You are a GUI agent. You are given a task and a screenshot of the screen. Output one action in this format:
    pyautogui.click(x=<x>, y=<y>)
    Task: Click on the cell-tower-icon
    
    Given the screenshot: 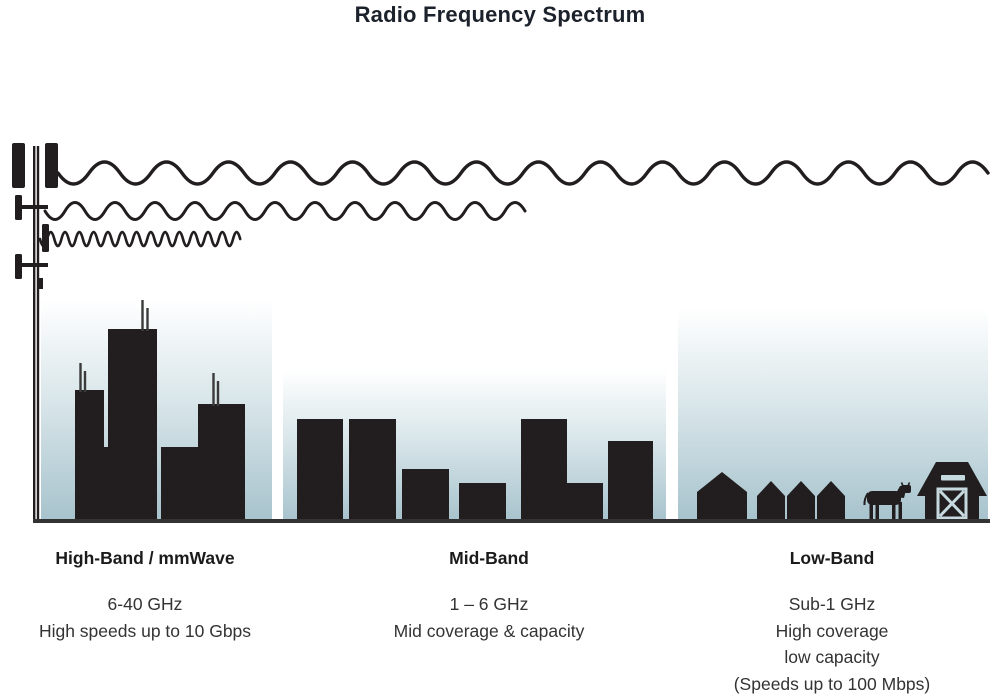 What is the action you would take?
    pyautogui.click(x=35, y=332)
    